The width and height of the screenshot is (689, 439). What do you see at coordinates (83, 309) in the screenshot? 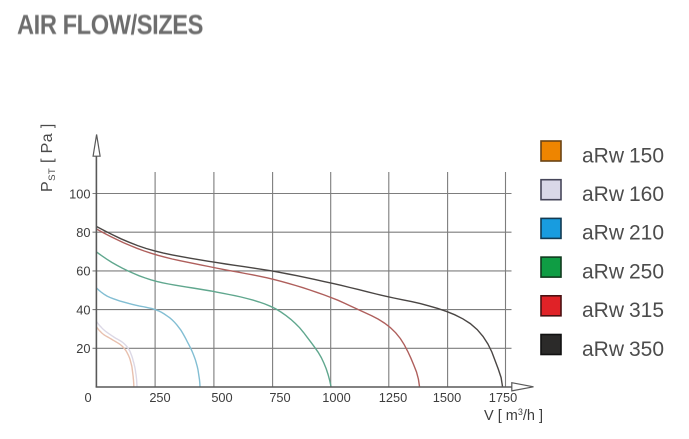
I see `svg-text: 40` at bounding box center [83, 309].